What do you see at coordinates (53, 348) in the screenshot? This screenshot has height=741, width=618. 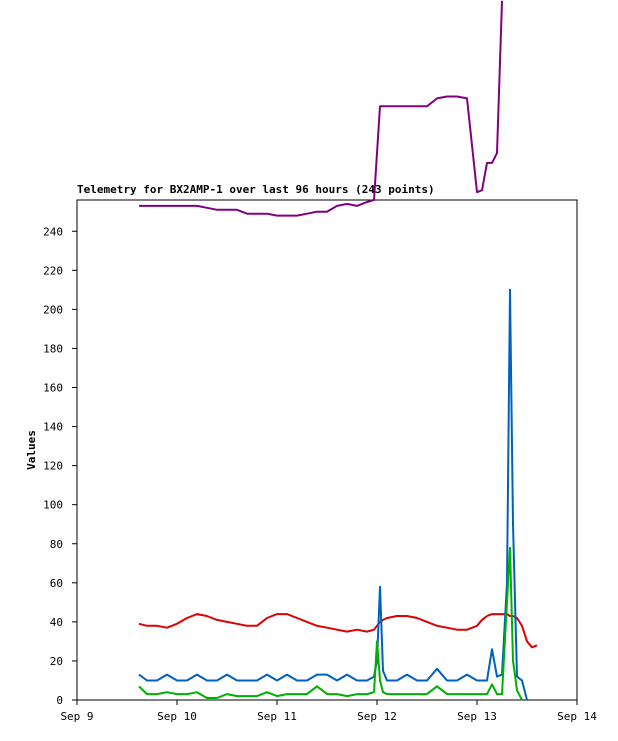 I see `y-tick-label: 180` at bounding box center [53, 348].